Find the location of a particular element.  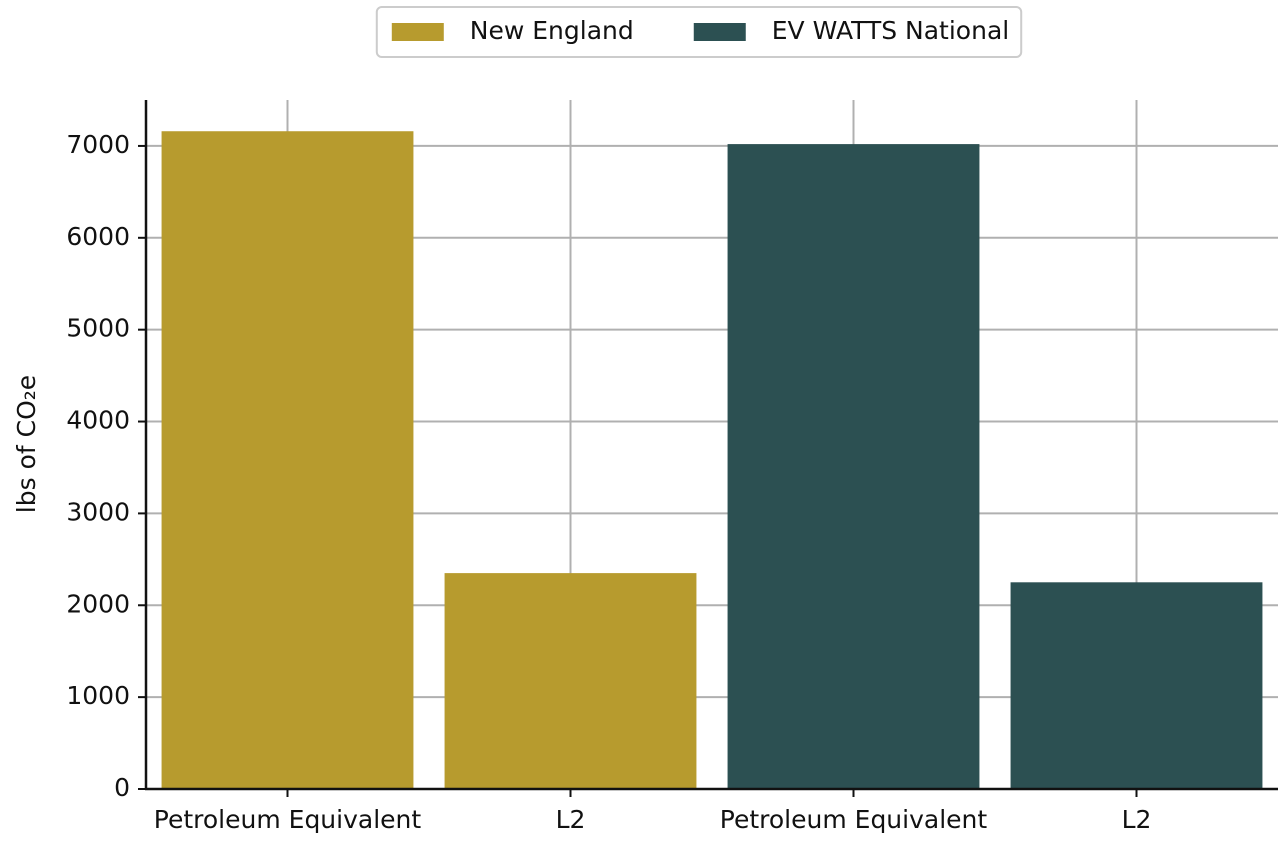

legend: New England EV WATTS National is located at coordinates (699, 32).